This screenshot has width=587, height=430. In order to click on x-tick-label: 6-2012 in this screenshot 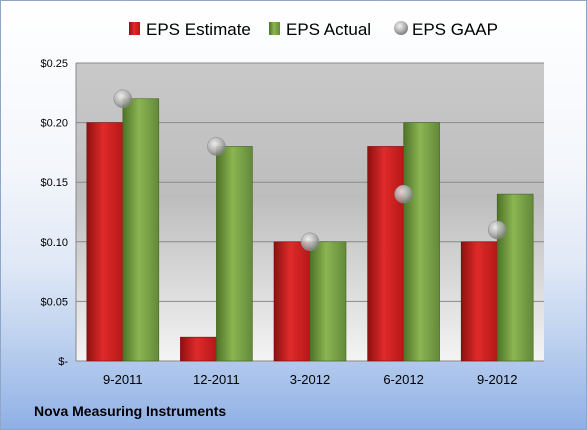, I will do `click(403, 379)`.